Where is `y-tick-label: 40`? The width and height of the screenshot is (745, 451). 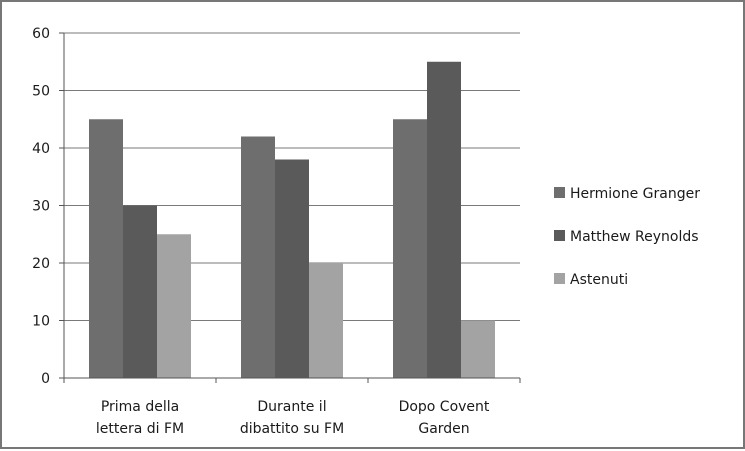
y-tick-label: 40 is located at coordinates (41, 149).